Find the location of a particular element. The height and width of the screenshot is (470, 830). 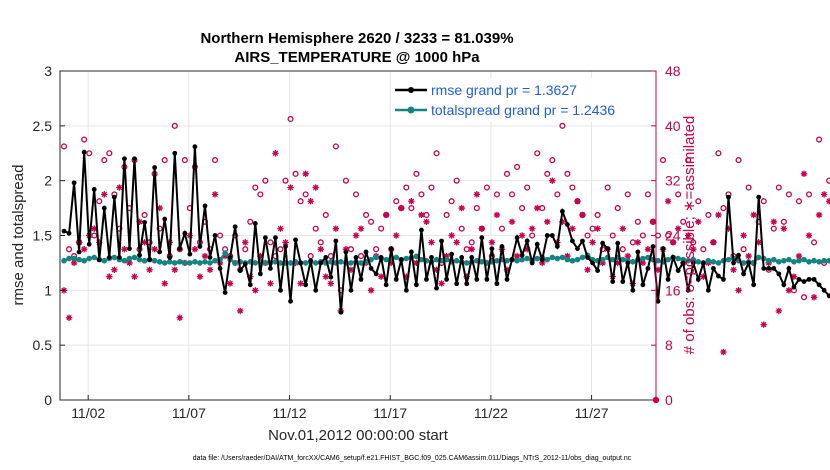

left-tick-label: 1.5 is located at coordinates (43, 236).